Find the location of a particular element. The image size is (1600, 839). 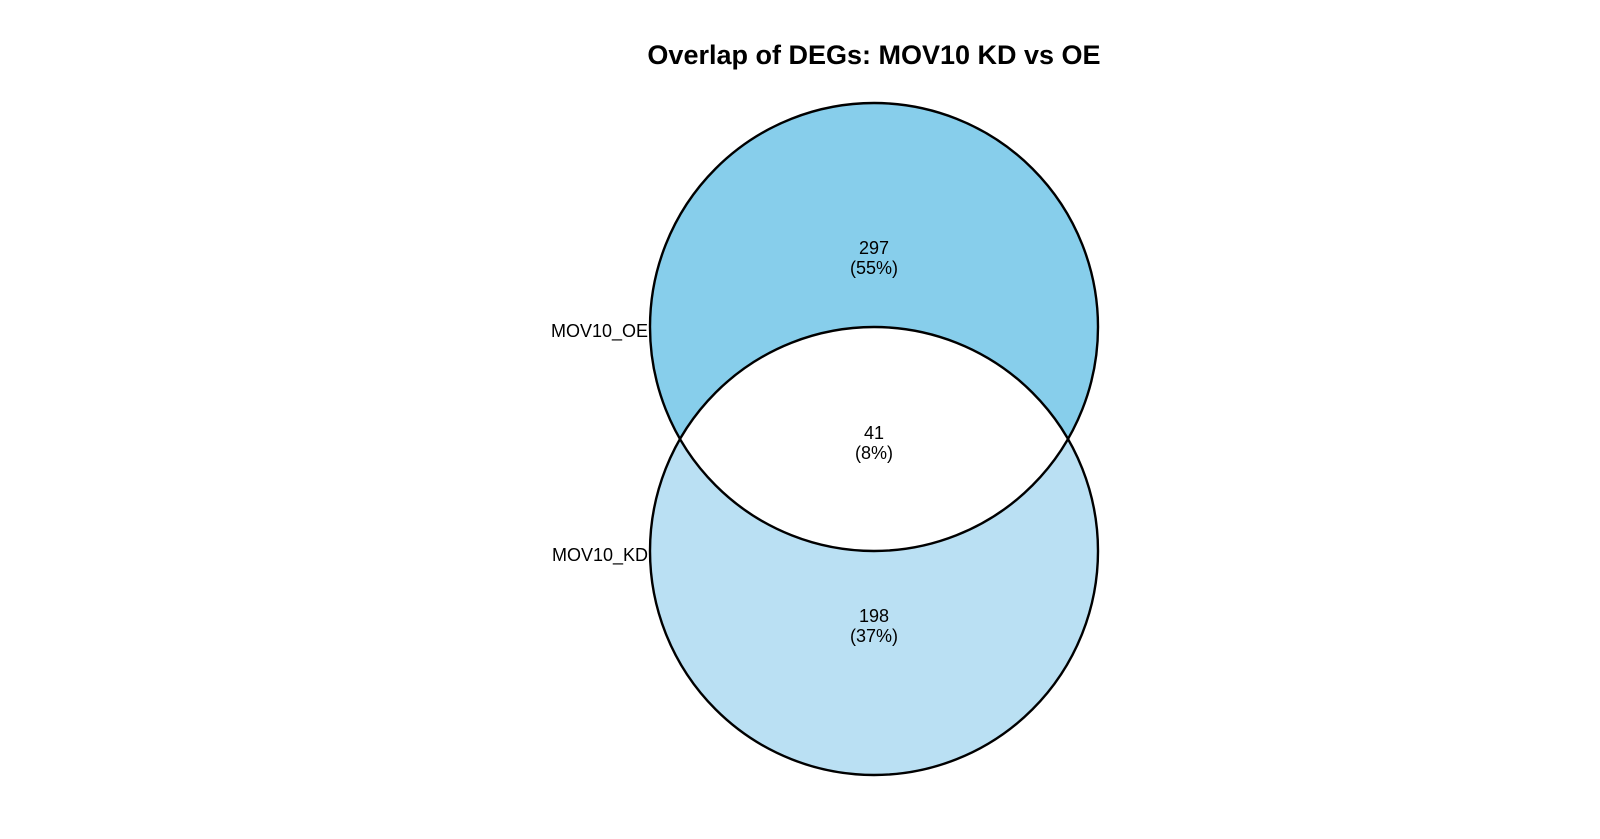

intersection-region is located at coordinates (874, 439).